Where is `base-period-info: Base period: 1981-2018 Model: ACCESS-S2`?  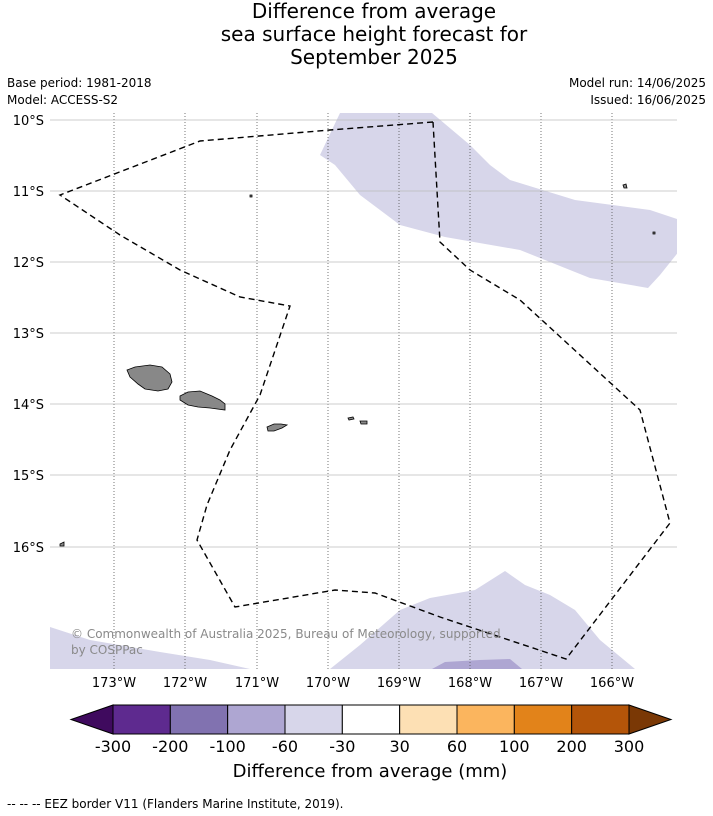 base-period-info: Base period: 1981-2018 Model: ACCESS-S2 is located at coordinates (79, 92).